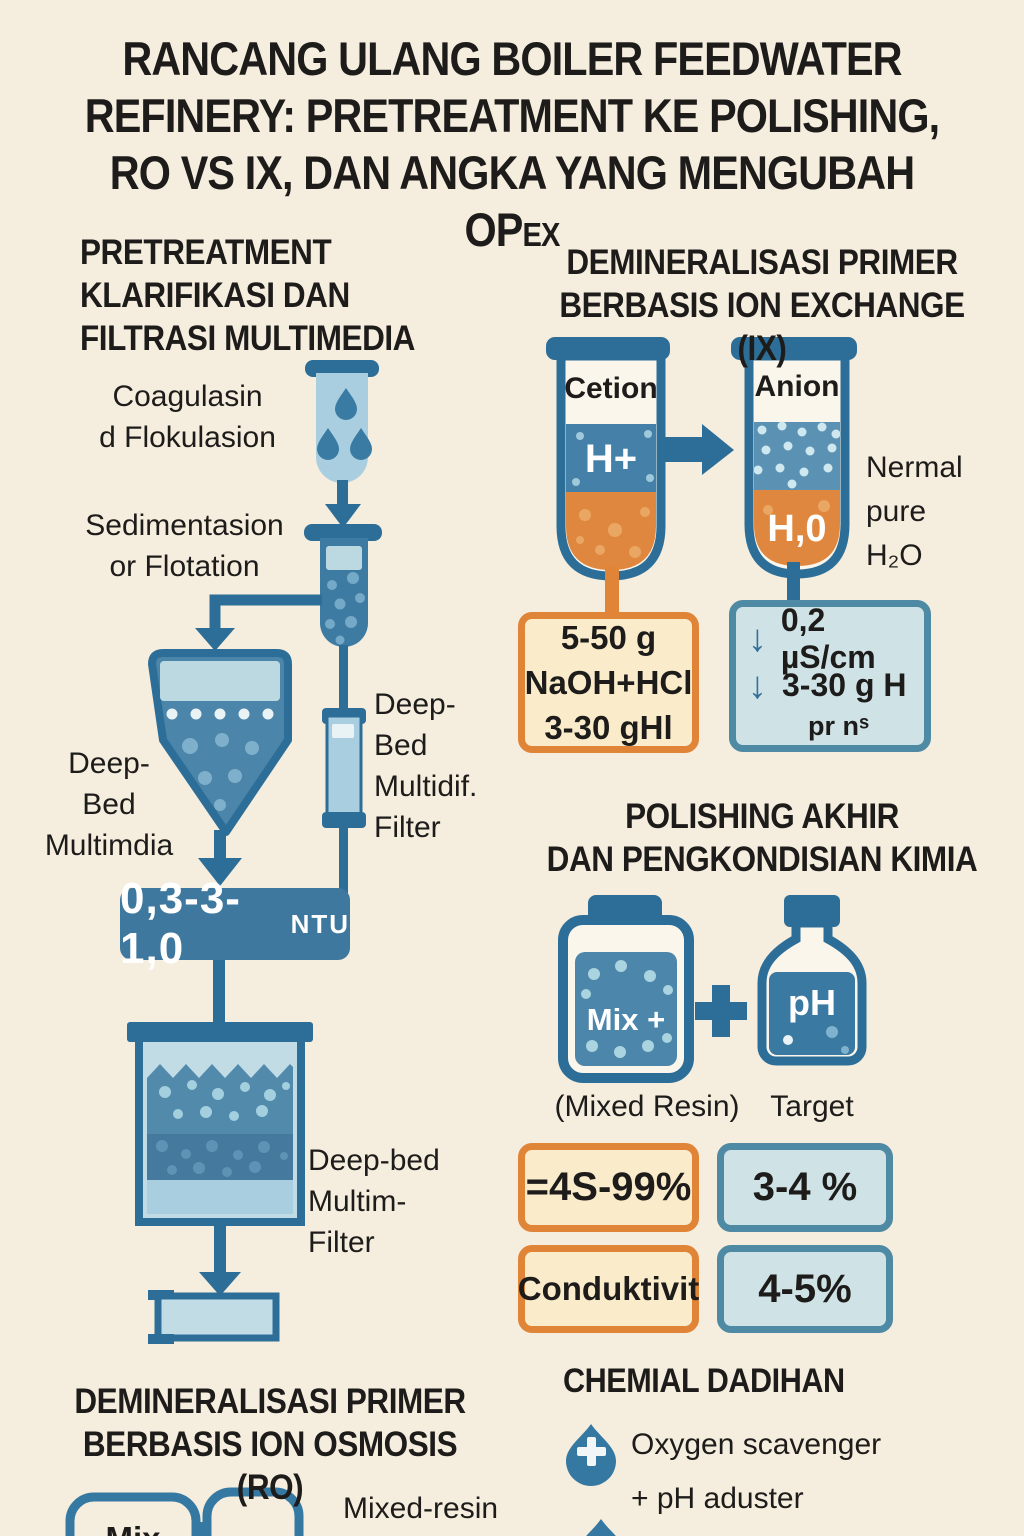 This screenshot has width=1024, height=1536. Describe the element at coordinates (512, 58) in the screenshot. I see `title-line-1: RANCANG ULANG BOILER FEEDWATER` at that location.